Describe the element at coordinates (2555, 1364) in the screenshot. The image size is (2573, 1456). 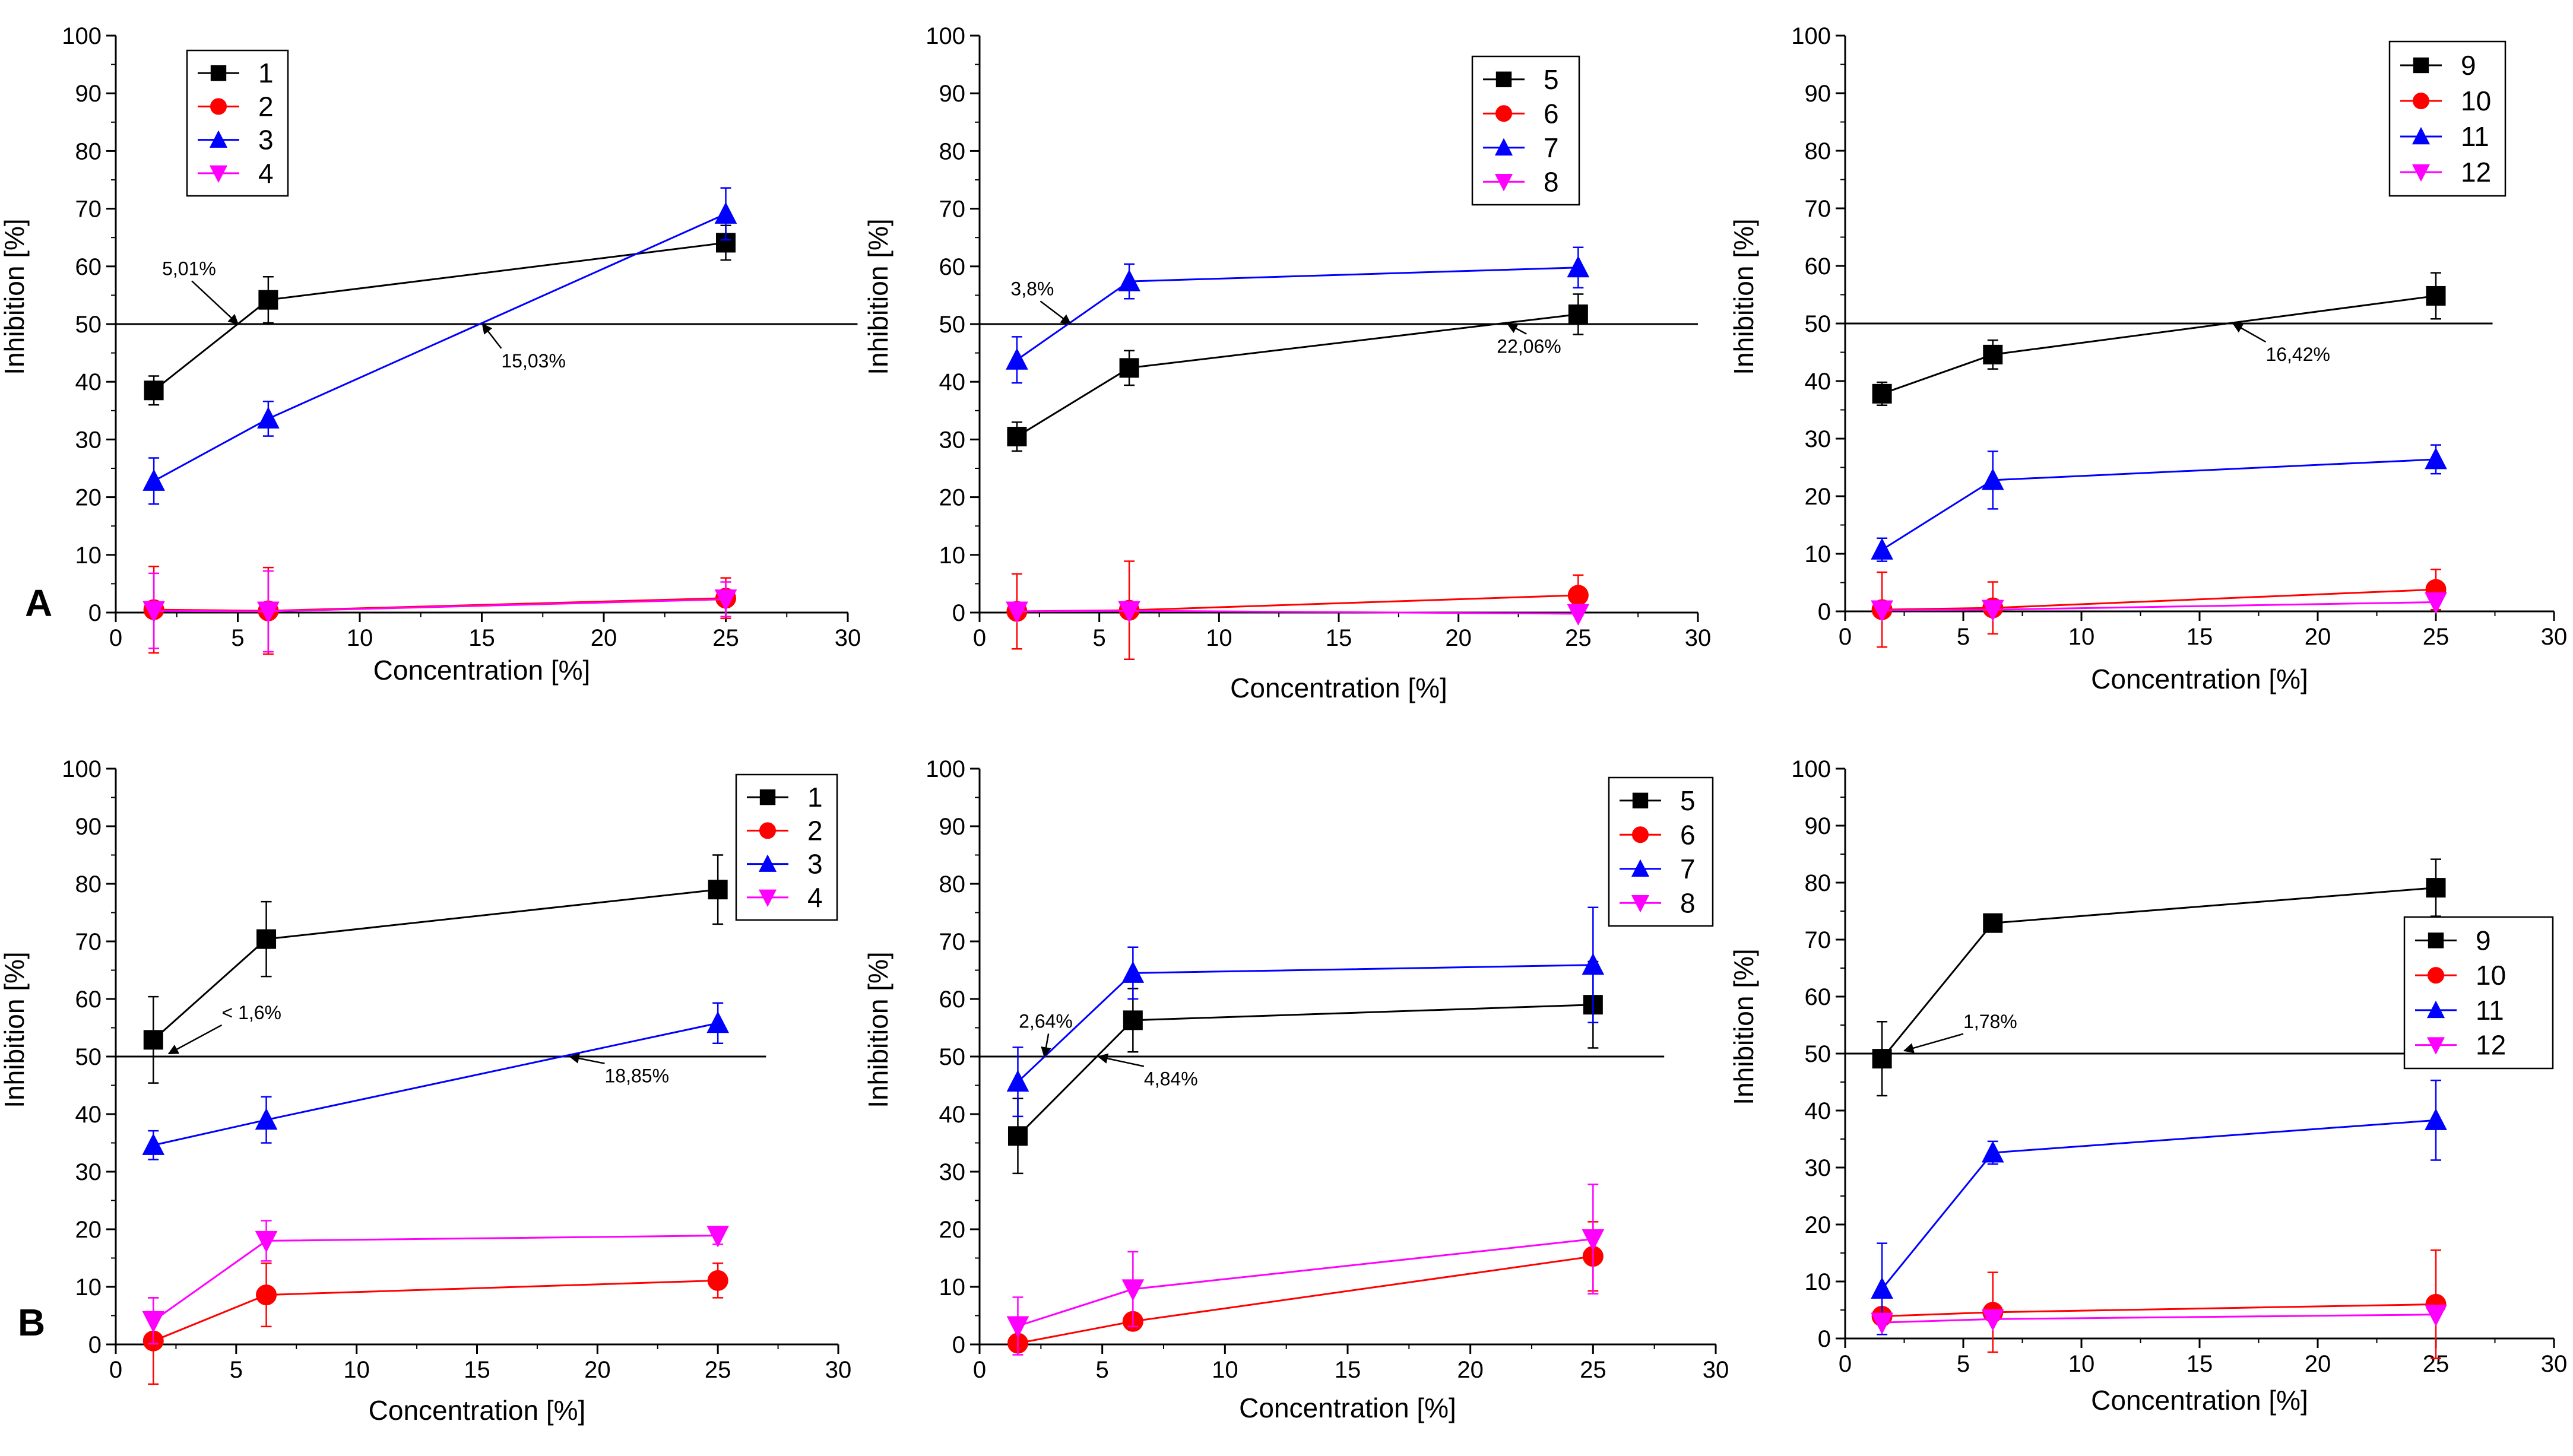
I see `x-tick-label: 30` at that location.